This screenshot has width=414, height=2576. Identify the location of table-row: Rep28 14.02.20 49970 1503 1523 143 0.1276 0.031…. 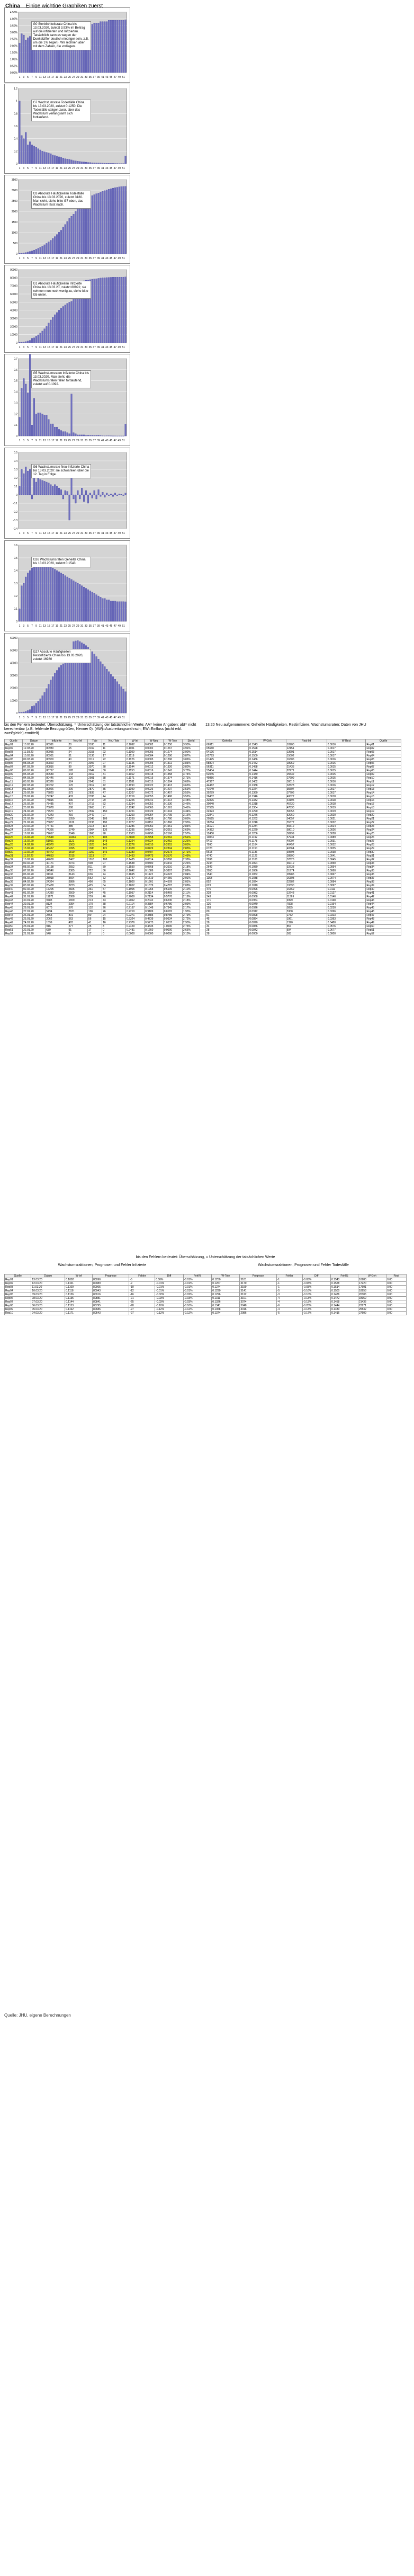
(102, 845).